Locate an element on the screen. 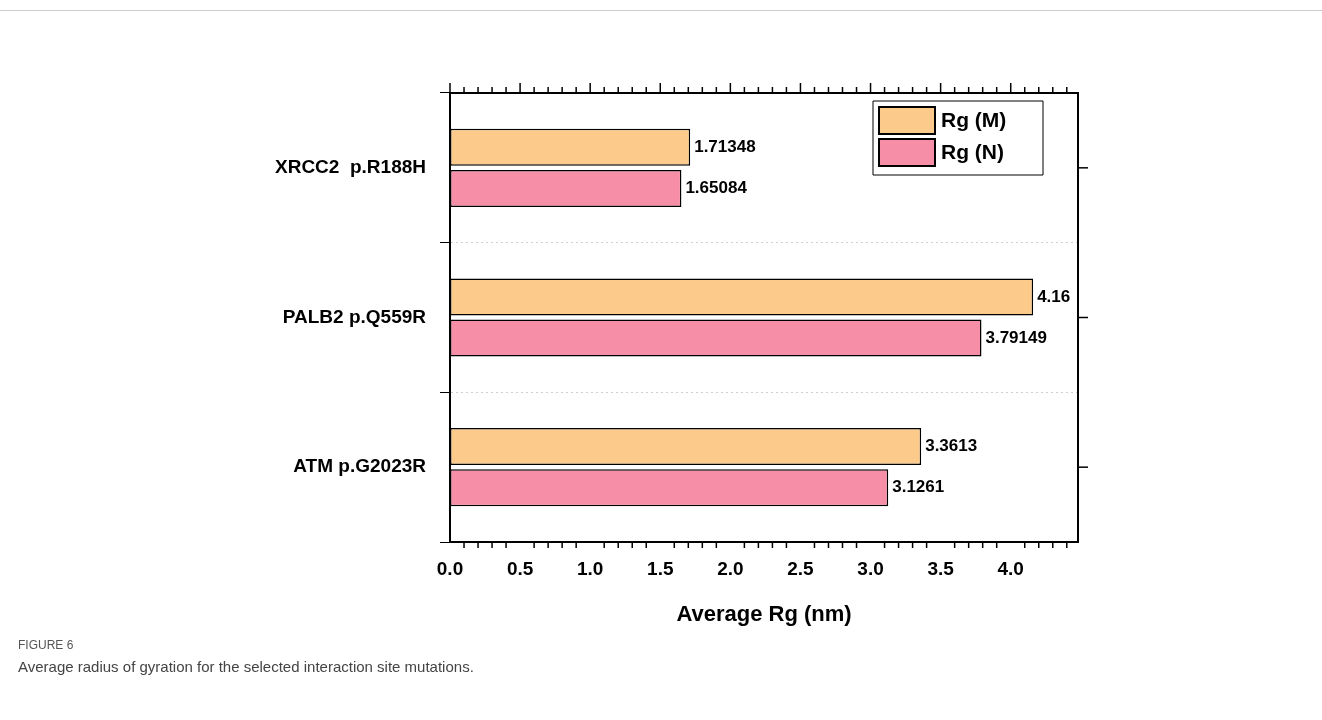 The width and height of the screenshot is (1322, 720). legend-label: Rg (M) is located at coordinates (974, 119).